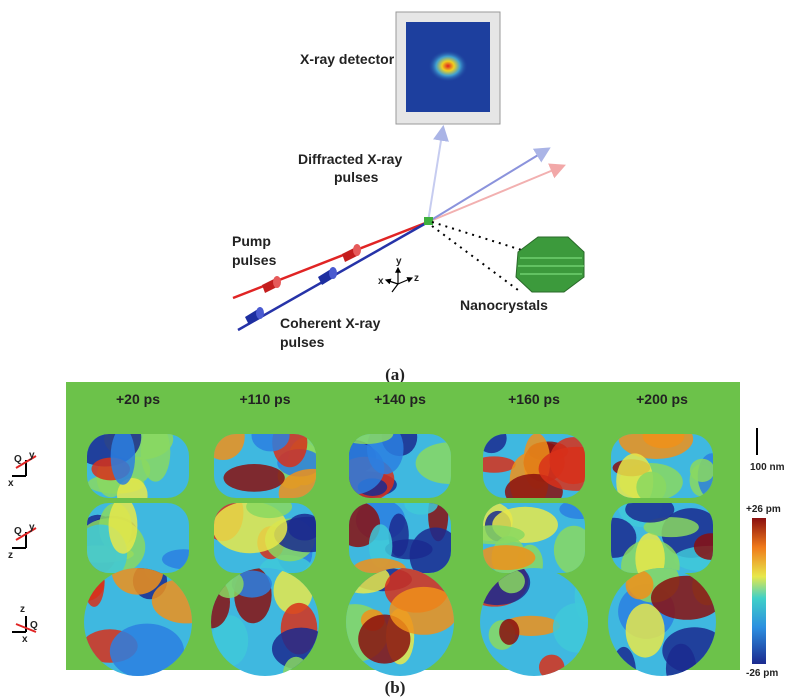  Describe the element at coordinates (381, 281) in the screenshot. I see `axis-label: x` at that location.